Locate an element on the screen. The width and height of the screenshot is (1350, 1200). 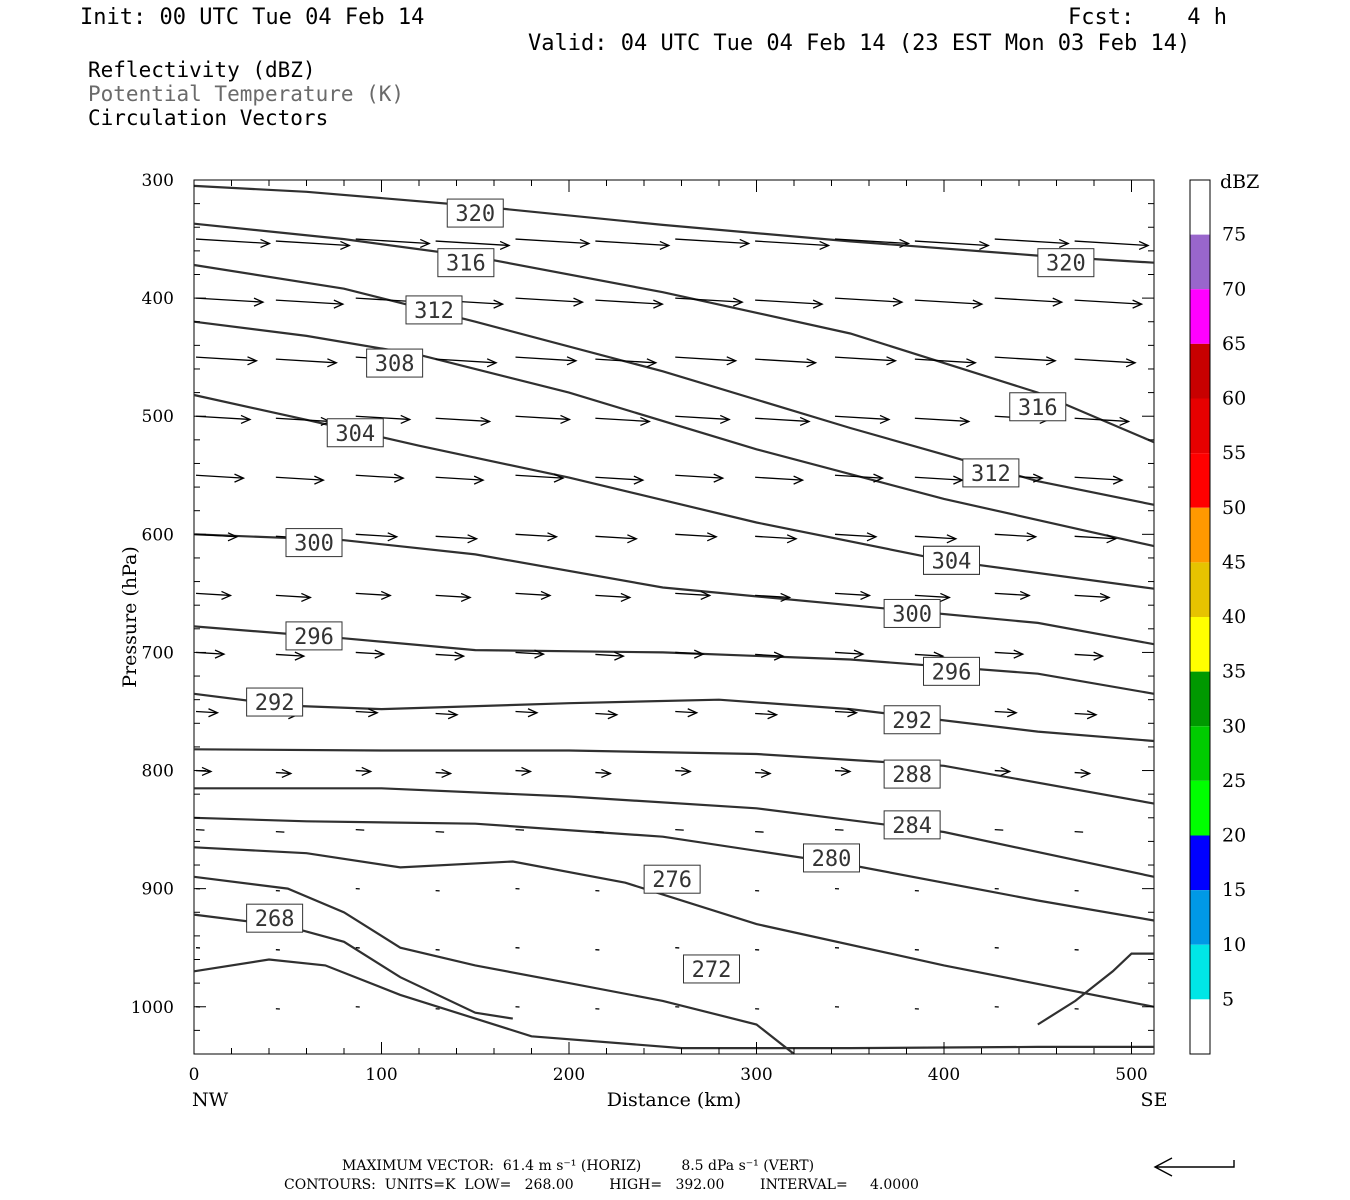
x-tick-label: 300 is located at coordinates (756, 1075).